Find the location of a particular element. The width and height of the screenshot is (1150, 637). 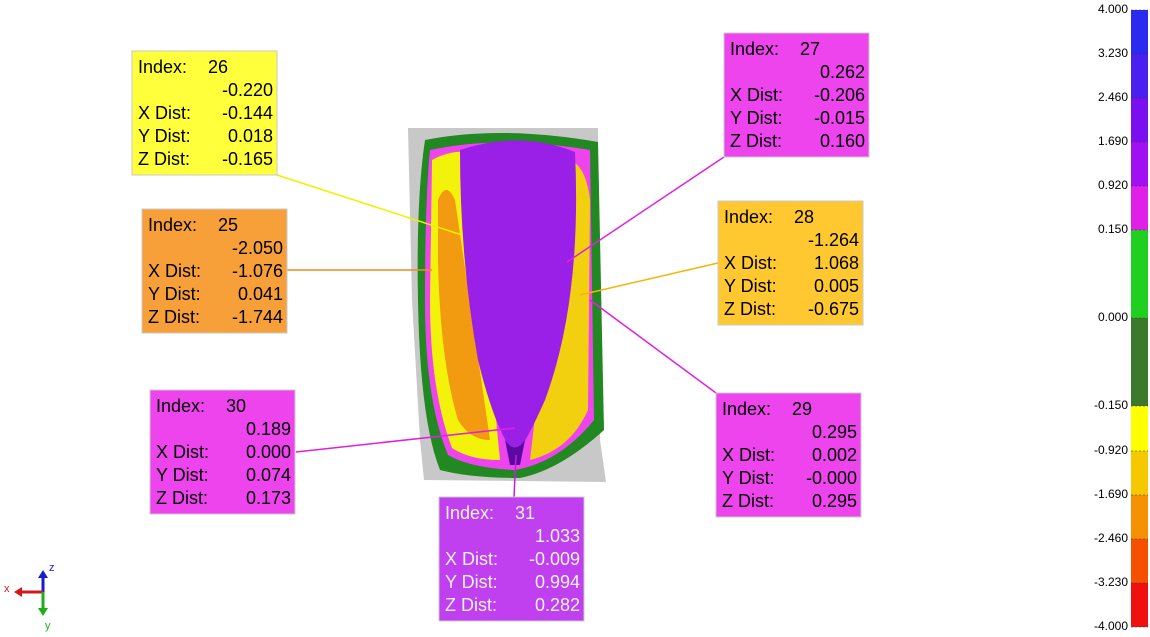

index-number: 31 is located at coordinates (525, 513).